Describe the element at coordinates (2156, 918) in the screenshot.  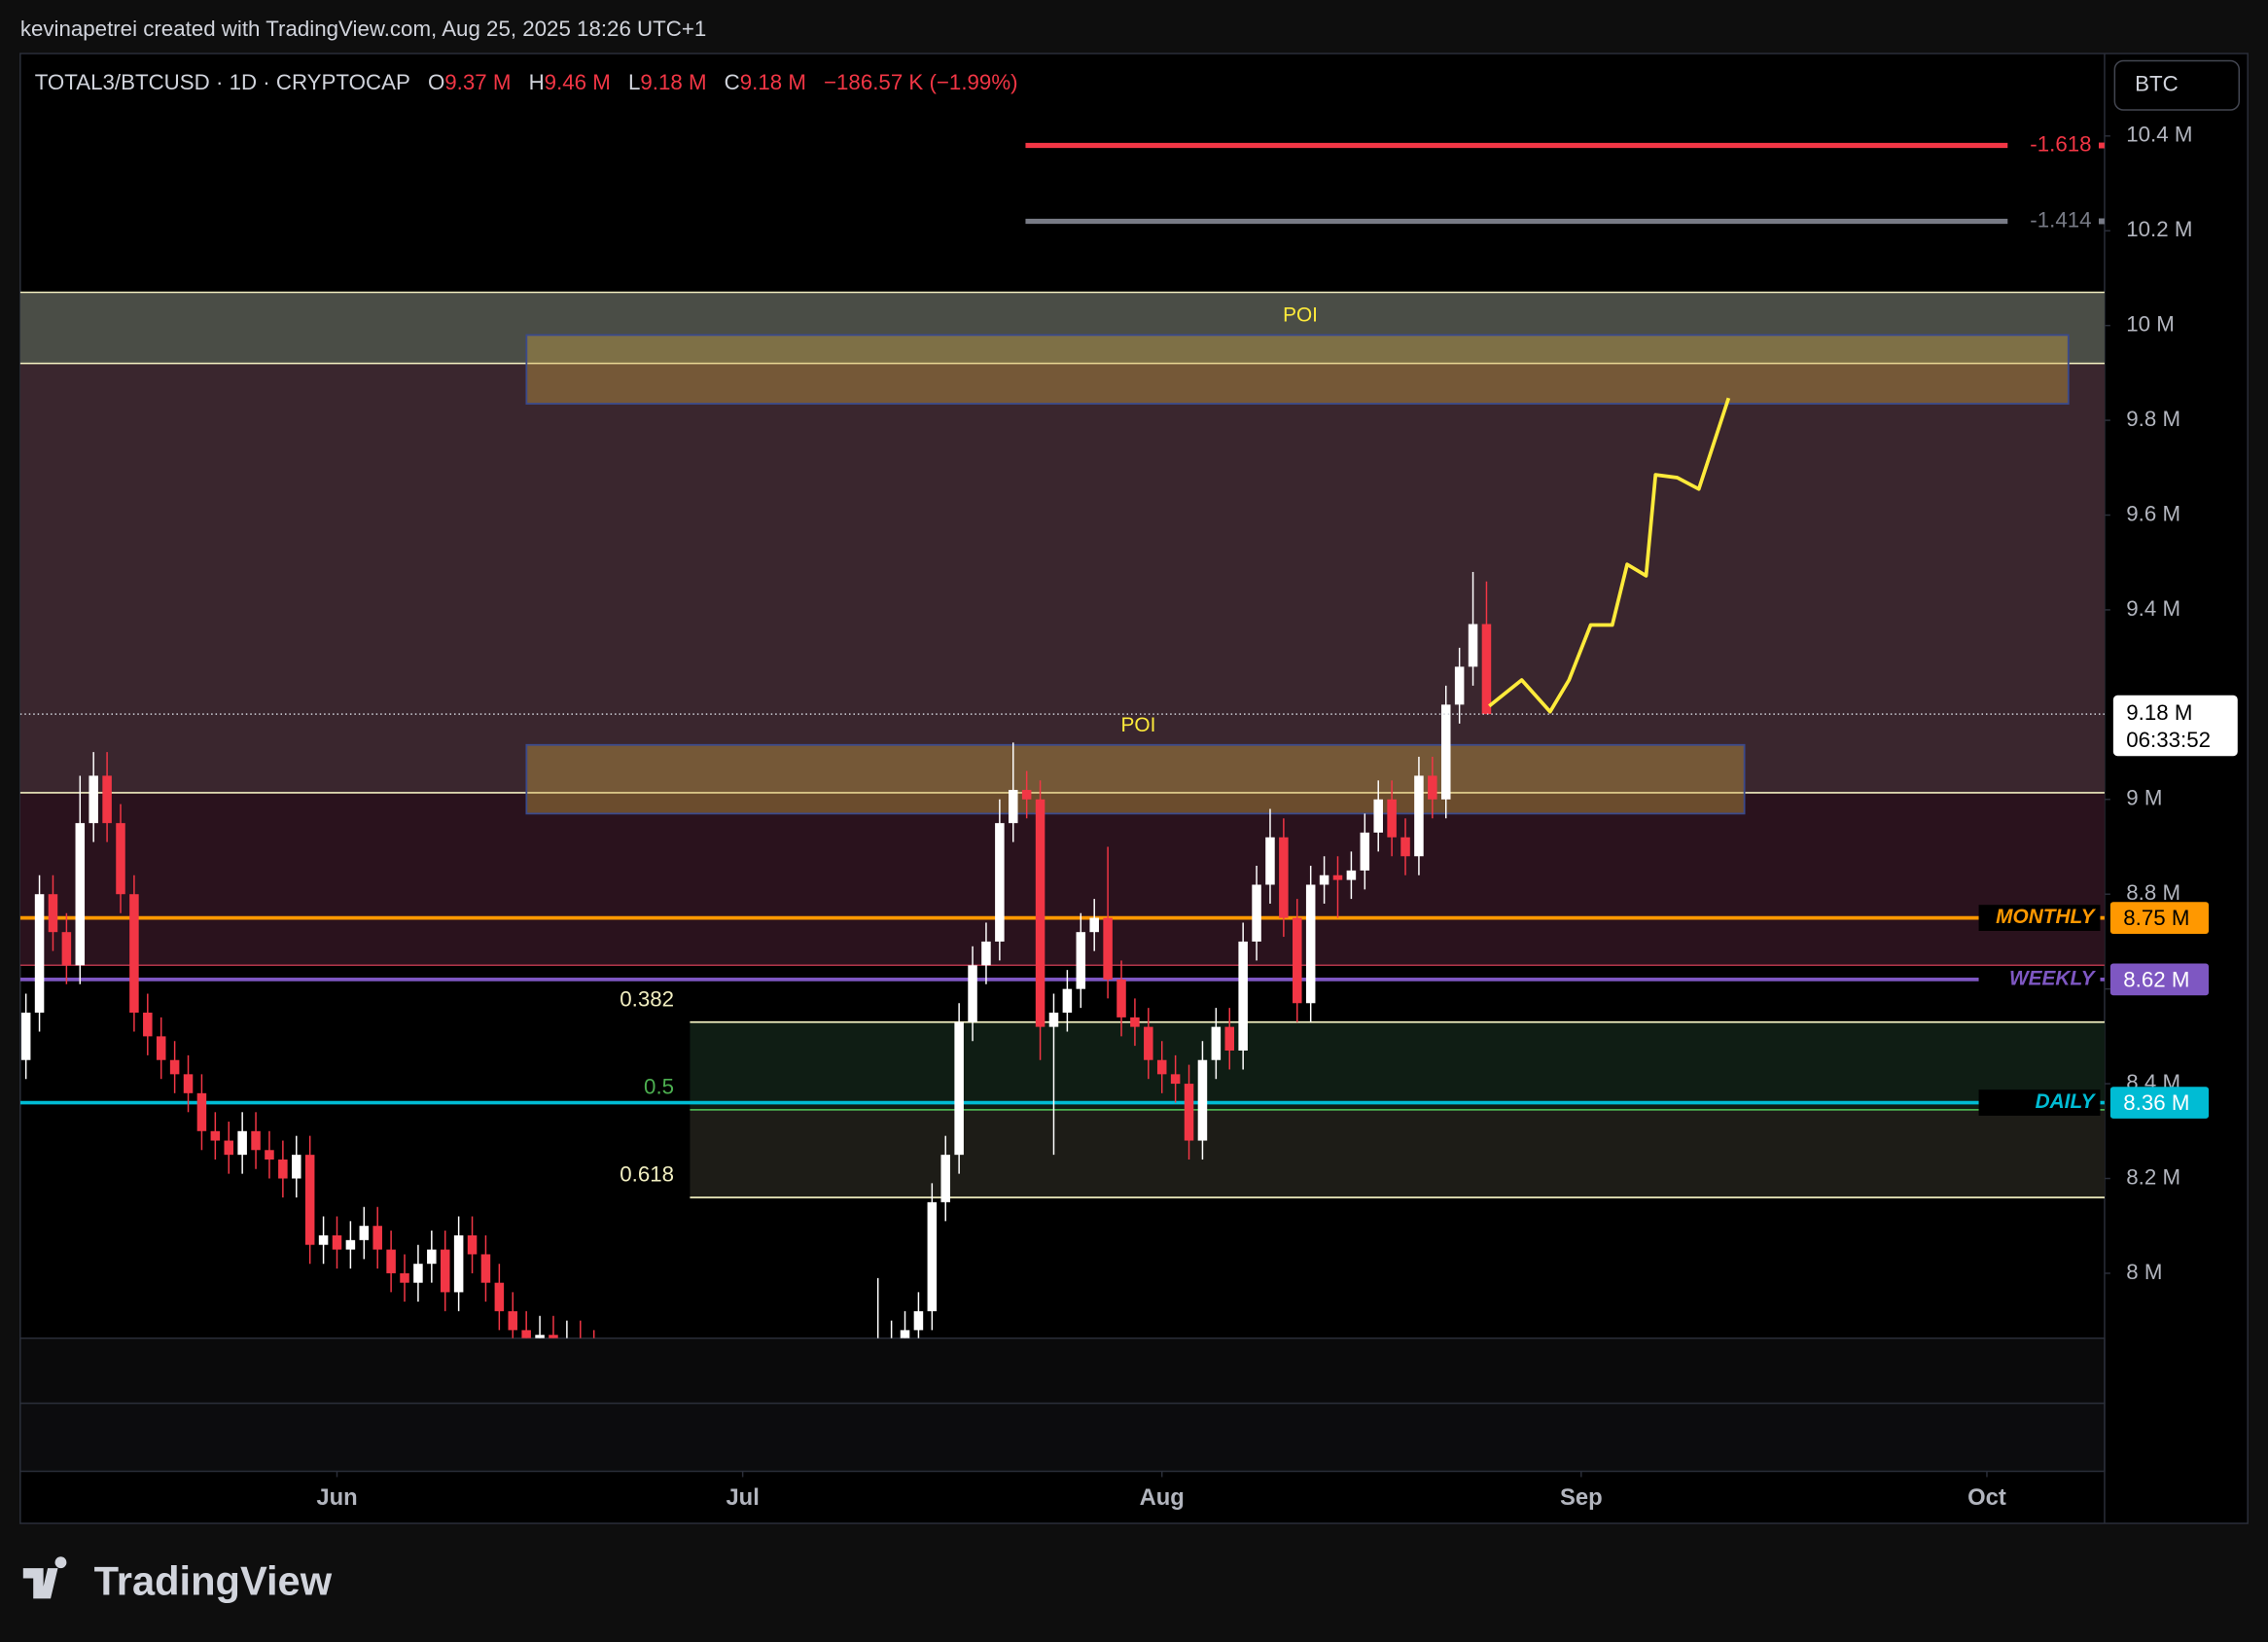
I see `price-label: 8.75 M` at that location.